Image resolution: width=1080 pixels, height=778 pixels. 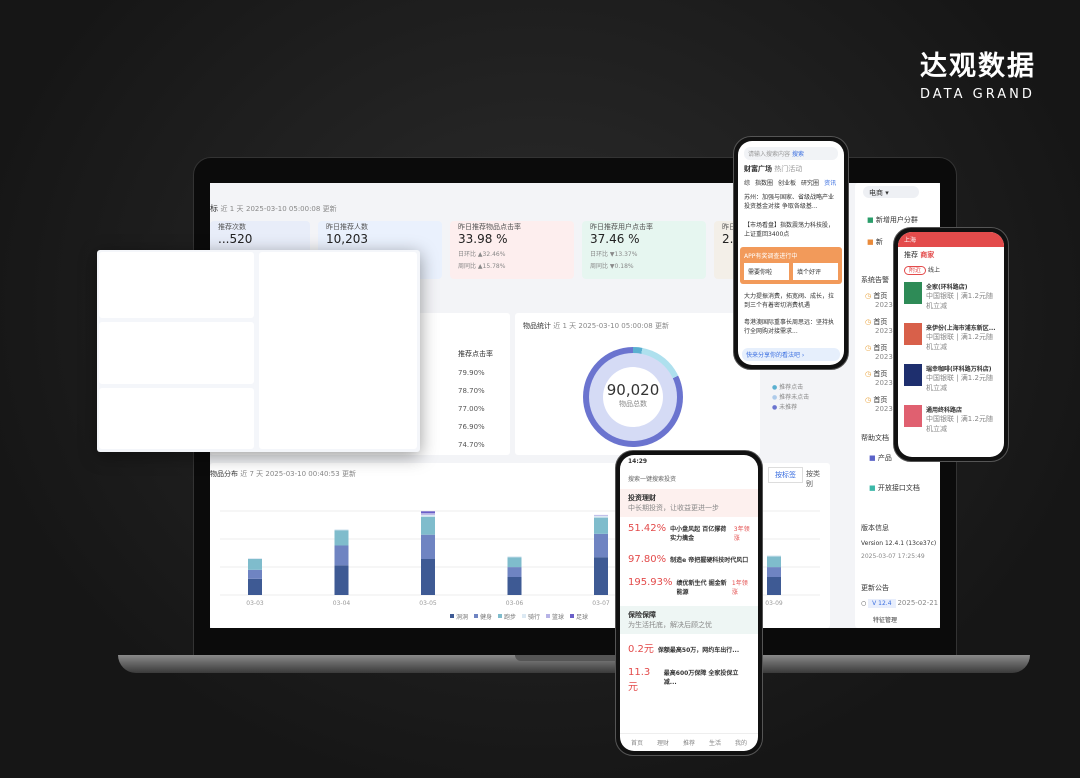 I want to click on legend-label: 跑步, so click(x=510, y=617).